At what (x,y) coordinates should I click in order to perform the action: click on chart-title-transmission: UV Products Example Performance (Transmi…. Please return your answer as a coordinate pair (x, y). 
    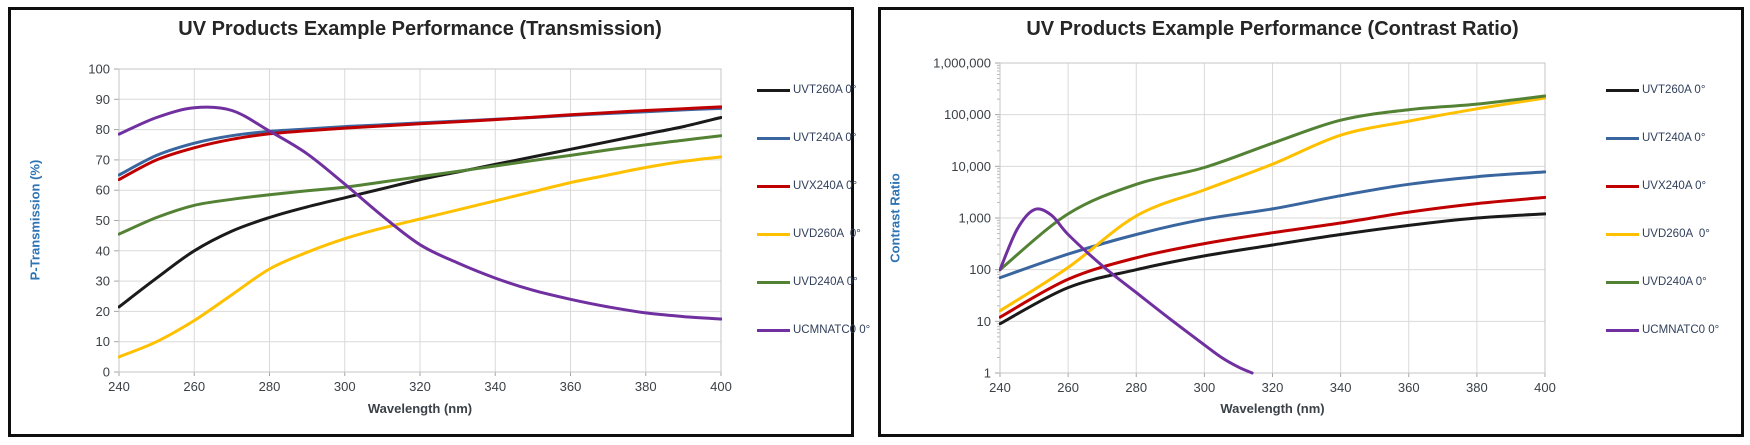
    Looking at the image, I should click on (420, 29).